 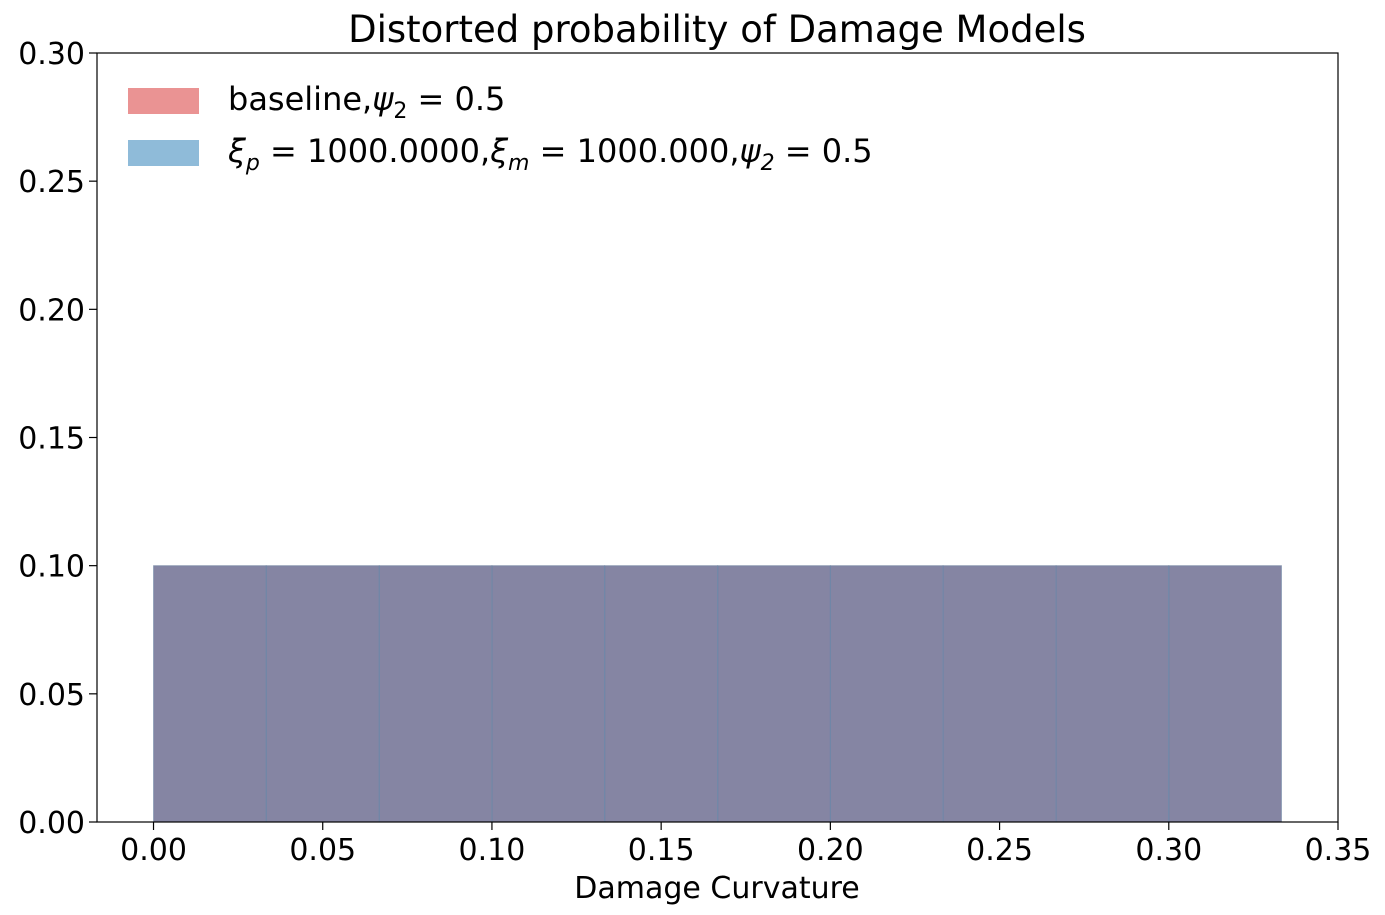 I want to click on y-tick-label: 0.30, so click(x=51, y=54).